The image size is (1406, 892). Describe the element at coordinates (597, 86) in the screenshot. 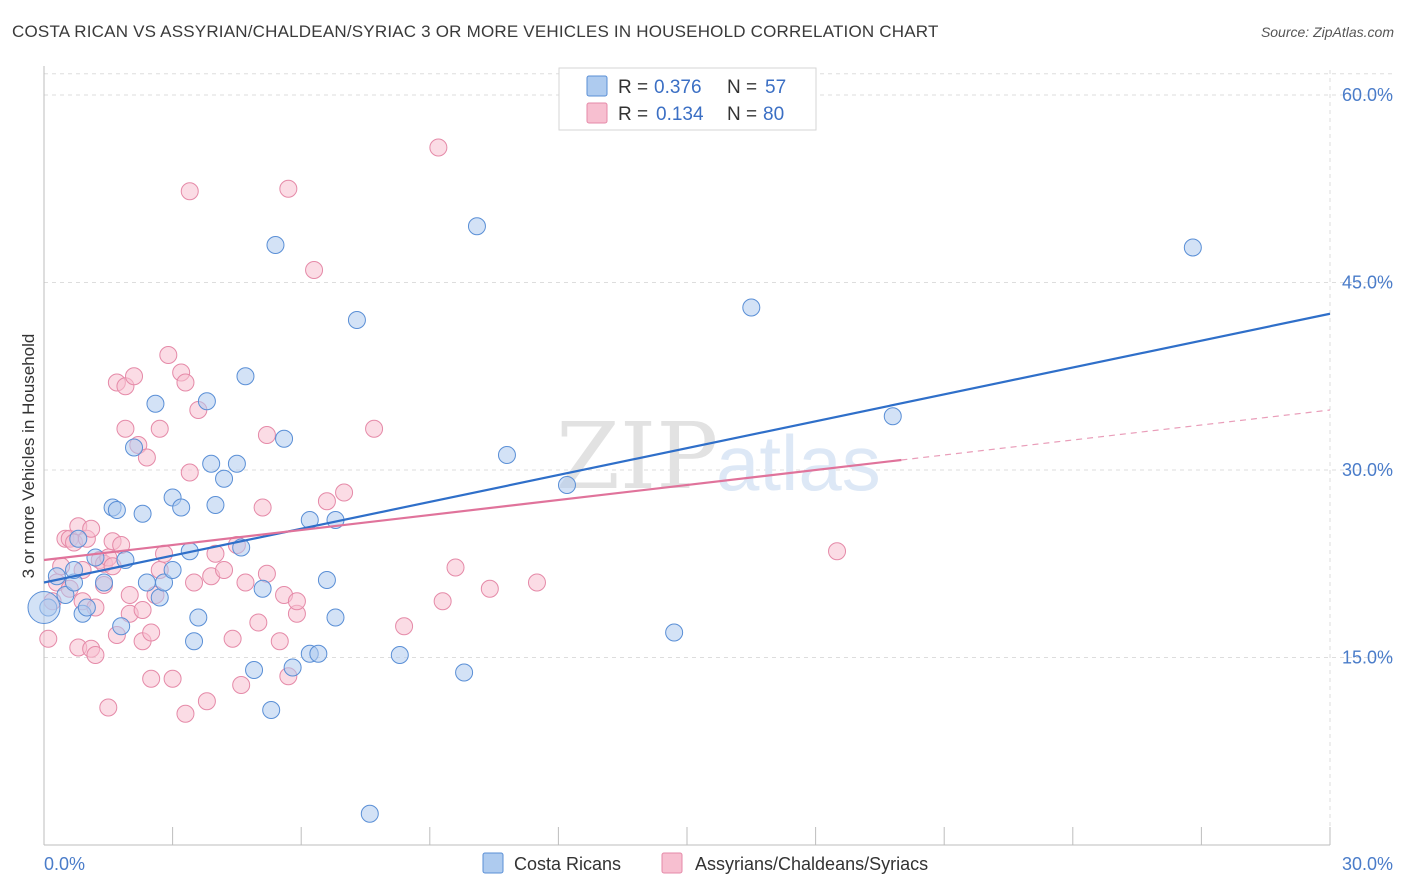

I see `legend-swatch-blue` at that location.